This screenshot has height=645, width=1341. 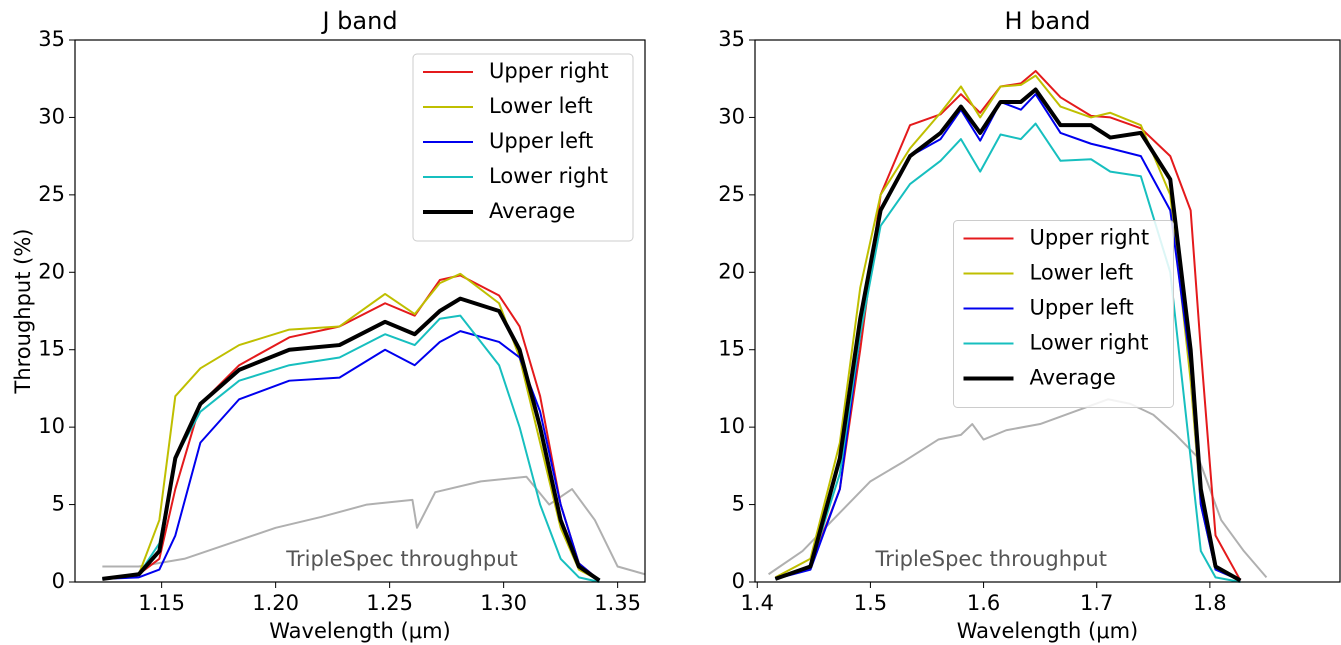 I want to click on y-axis-label: Throughput (%), so click(x=23, y=312).